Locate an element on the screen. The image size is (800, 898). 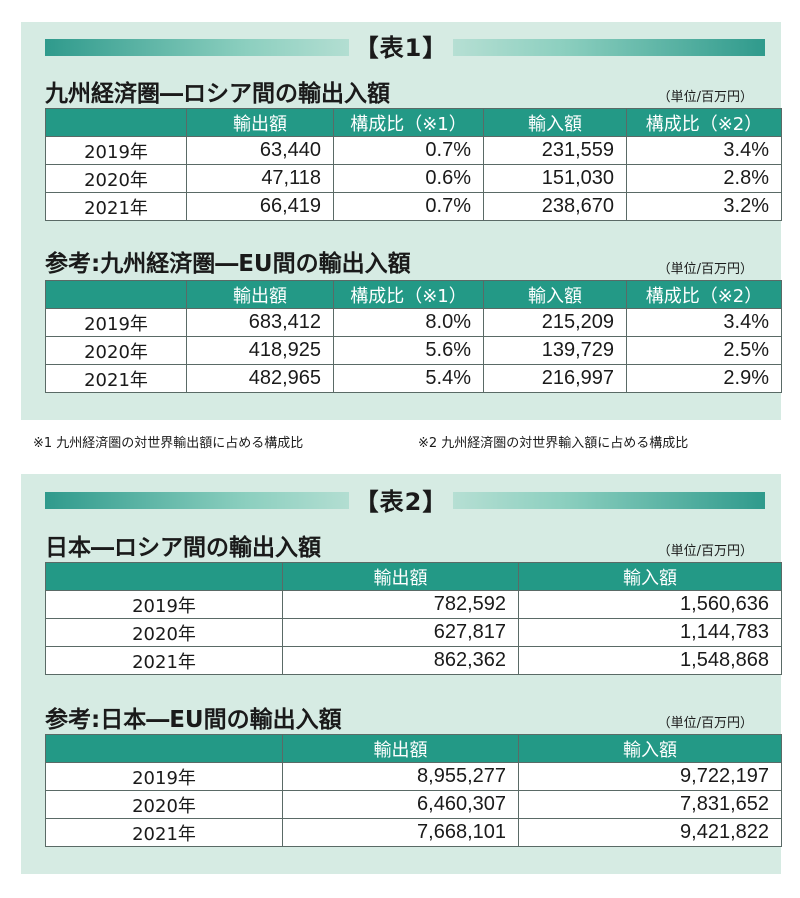
table-row: 2020年 6,460,307 7,831,652 is located at coordinates (413, 804).